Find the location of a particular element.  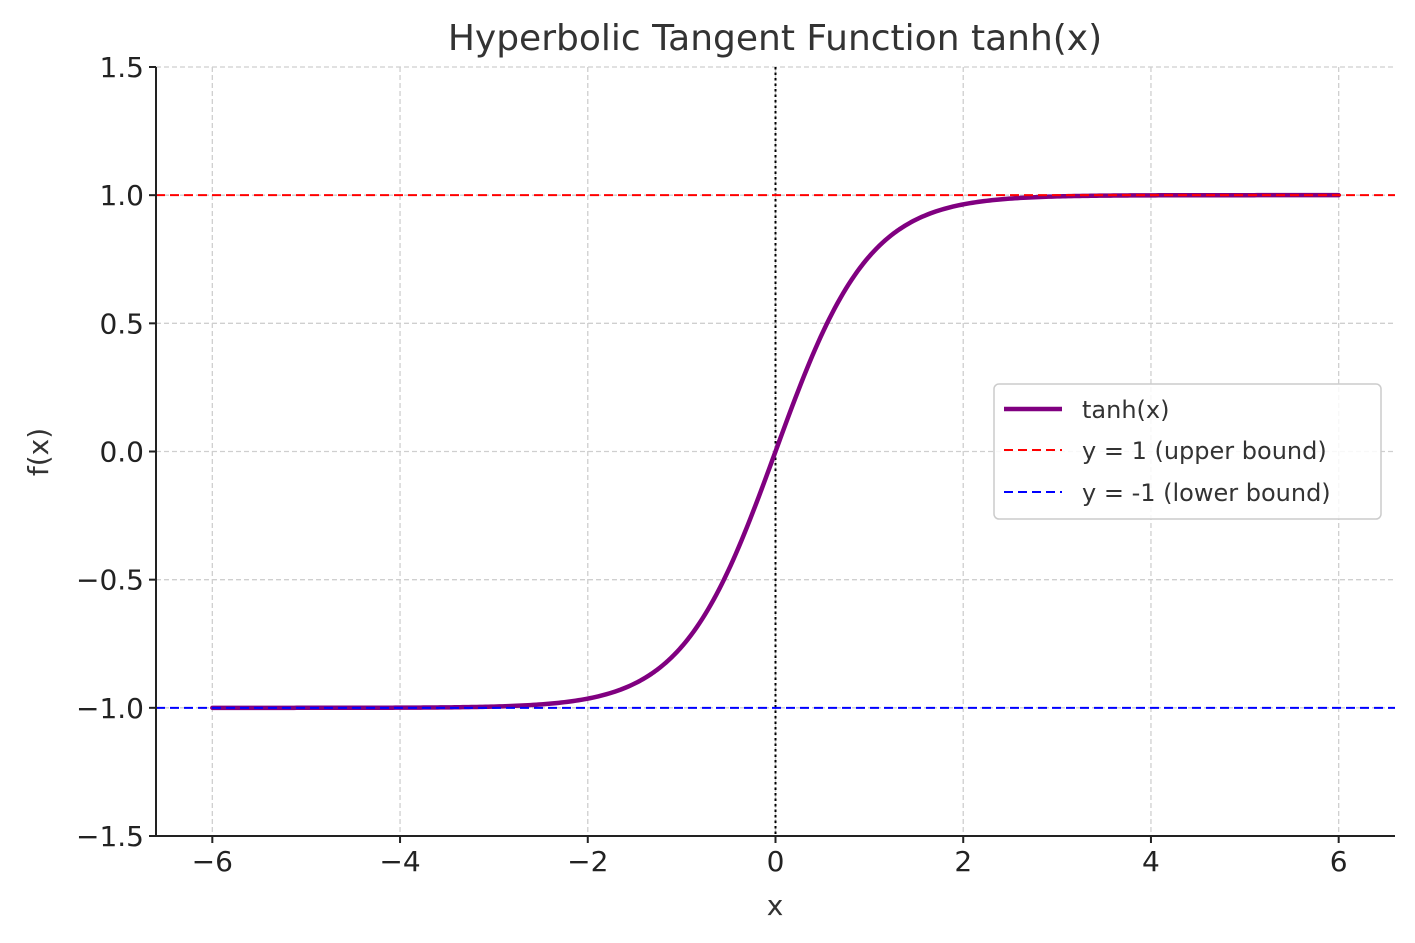

y-tick-label: −0.5 is located at coordinates (110, 580).